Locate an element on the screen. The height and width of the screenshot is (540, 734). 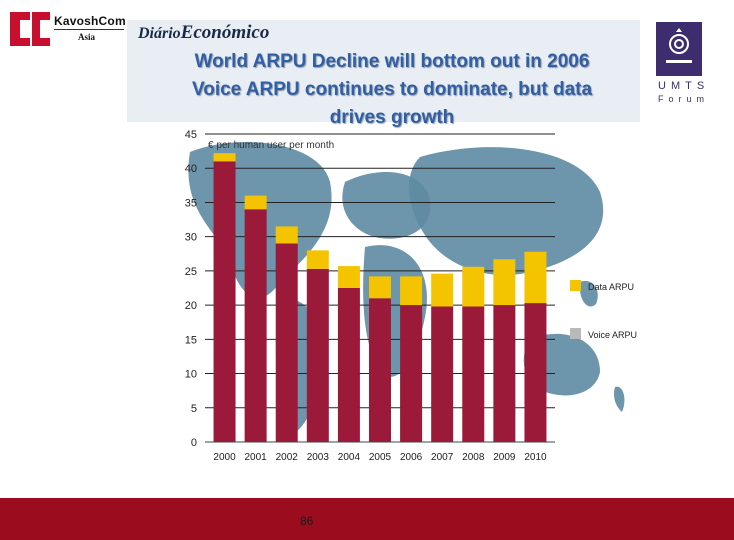
bar-voice-2001 is located at coordinates (255, 325).